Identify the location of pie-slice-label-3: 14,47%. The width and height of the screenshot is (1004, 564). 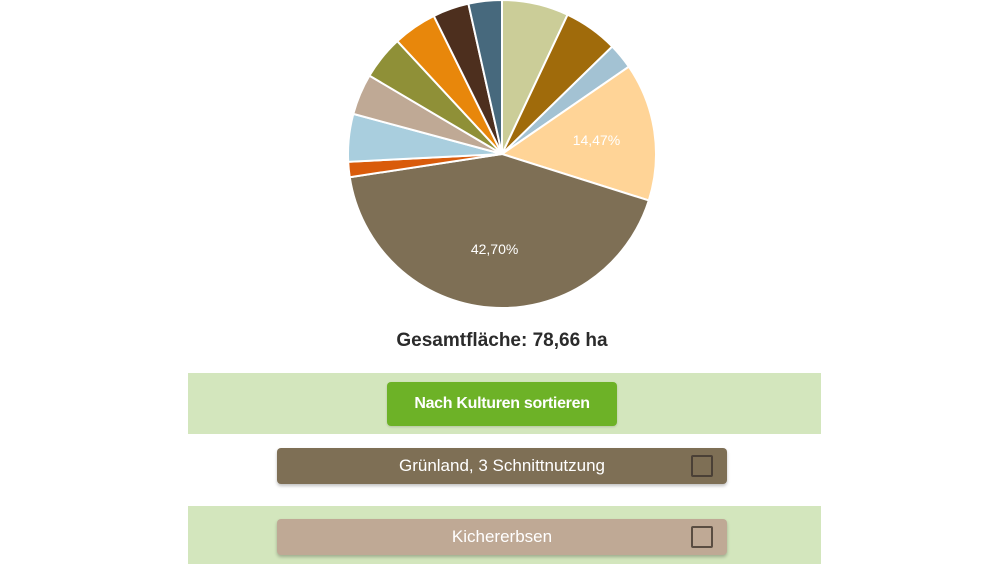
(596, 140).